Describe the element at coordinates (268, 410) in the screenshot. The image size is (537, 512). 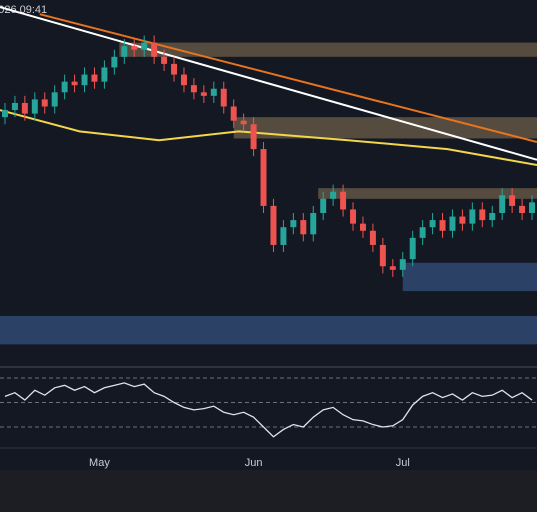
I see `rsi-line` at that location.